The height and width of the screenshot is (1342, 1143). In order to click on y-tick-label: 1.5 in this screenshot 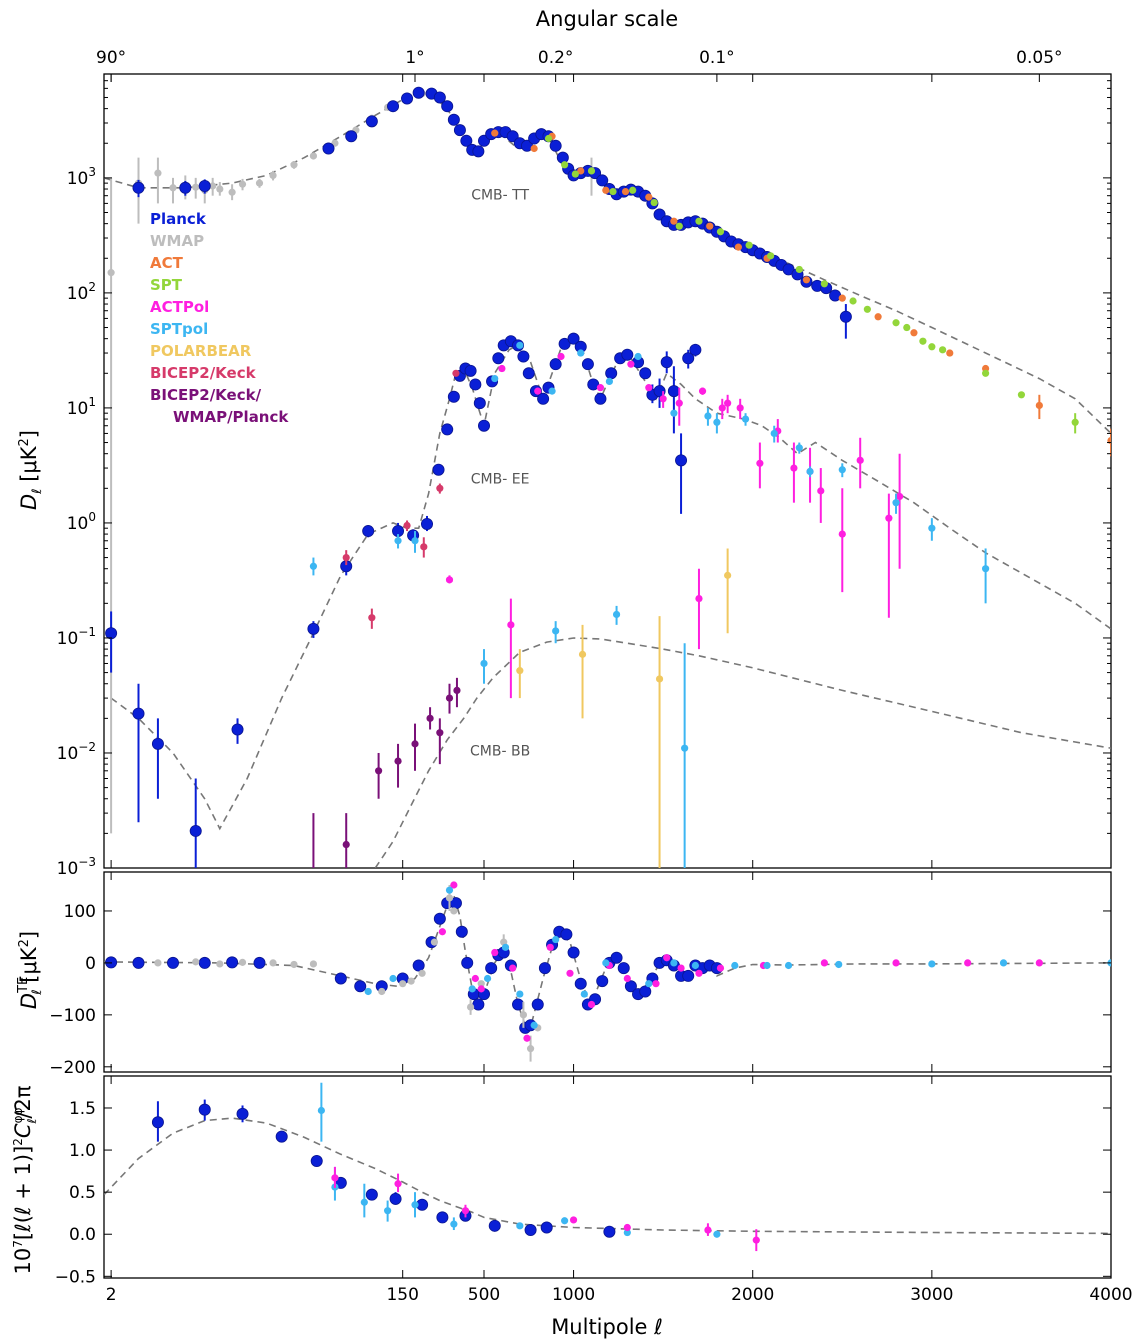, I will do `click(82, 1109)`.